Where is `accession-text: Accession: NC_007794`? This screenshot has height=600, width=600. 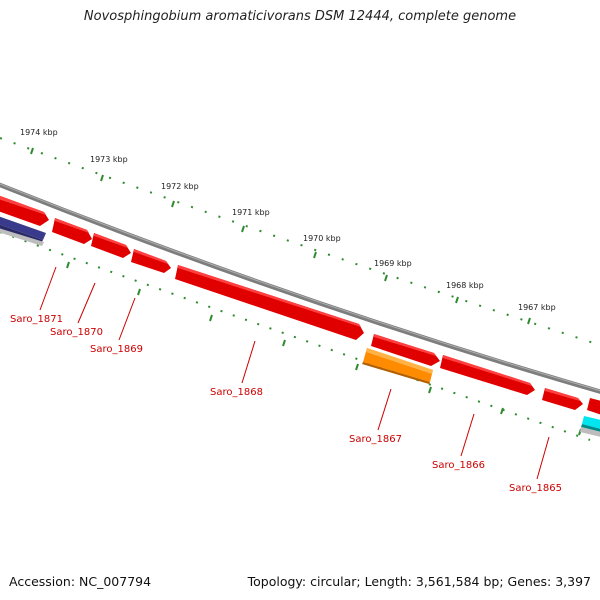 accession-text: Accession: NC_007794 is located at coordinates (80, 581).